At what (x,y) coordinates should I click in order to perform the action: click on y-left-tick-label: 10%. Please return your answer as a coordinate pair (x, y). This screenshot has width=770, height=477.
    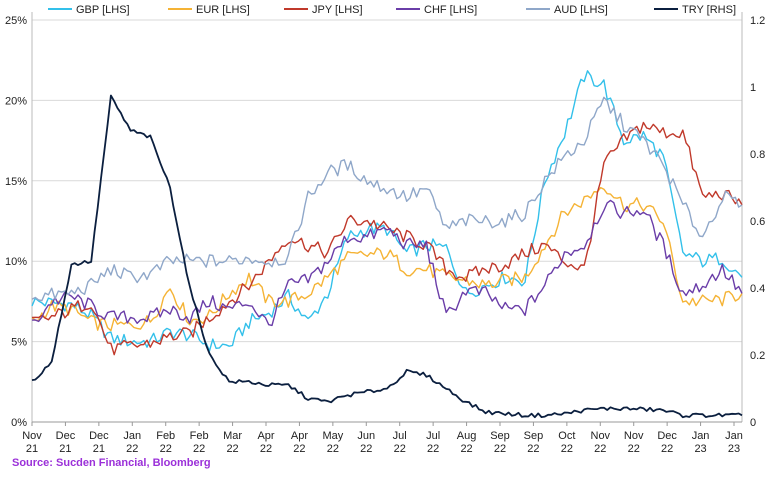
    Looking at the image, I should click on (16, 262).